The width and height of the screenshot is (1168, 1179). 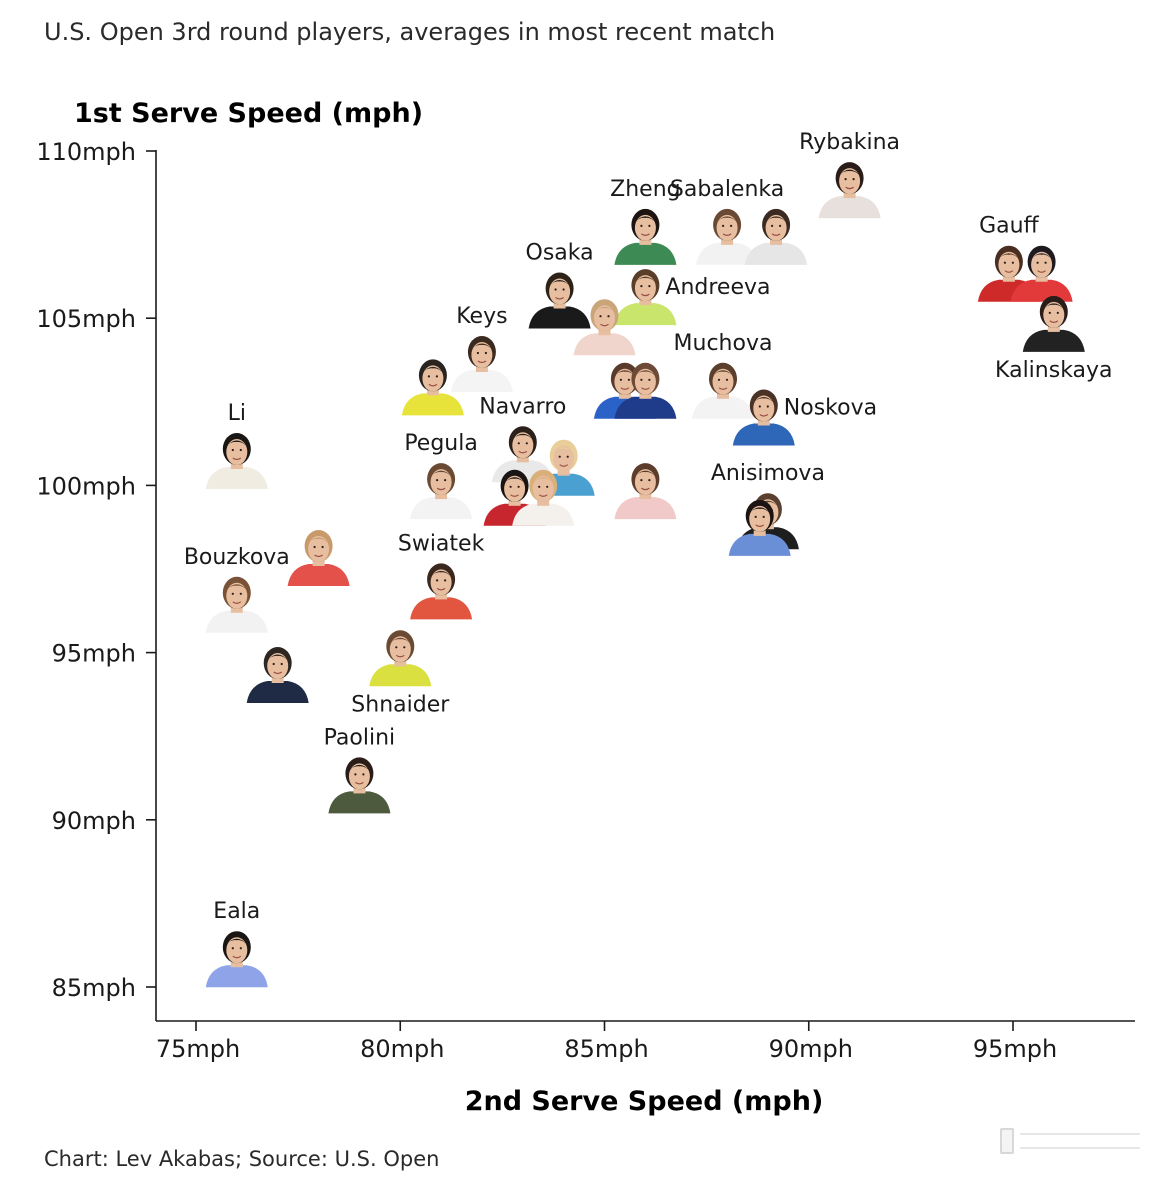 What do you see at coordinates (402, 1049) in the screenshot?
I see `x-tick-label: 80mph` at bounding box center [402, 1049].